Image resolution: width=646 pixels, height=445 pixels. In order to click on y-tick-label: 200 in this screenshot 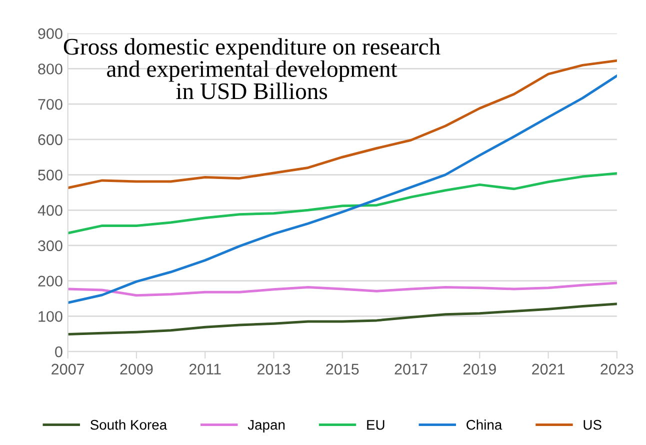, I will do `click(50, 281)`.